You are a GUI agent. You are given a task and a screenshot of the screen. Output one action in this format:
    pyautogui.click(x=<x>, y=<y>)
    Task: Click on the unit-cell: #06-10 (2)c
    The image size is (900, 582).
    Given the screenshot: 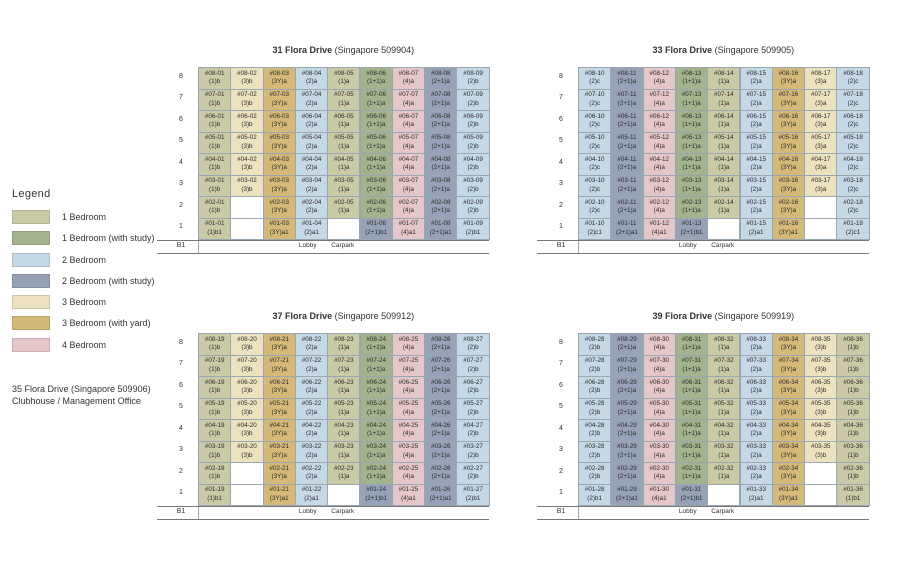 What is the action you would take?
    pyautogui.click(x=595, y=121)
    